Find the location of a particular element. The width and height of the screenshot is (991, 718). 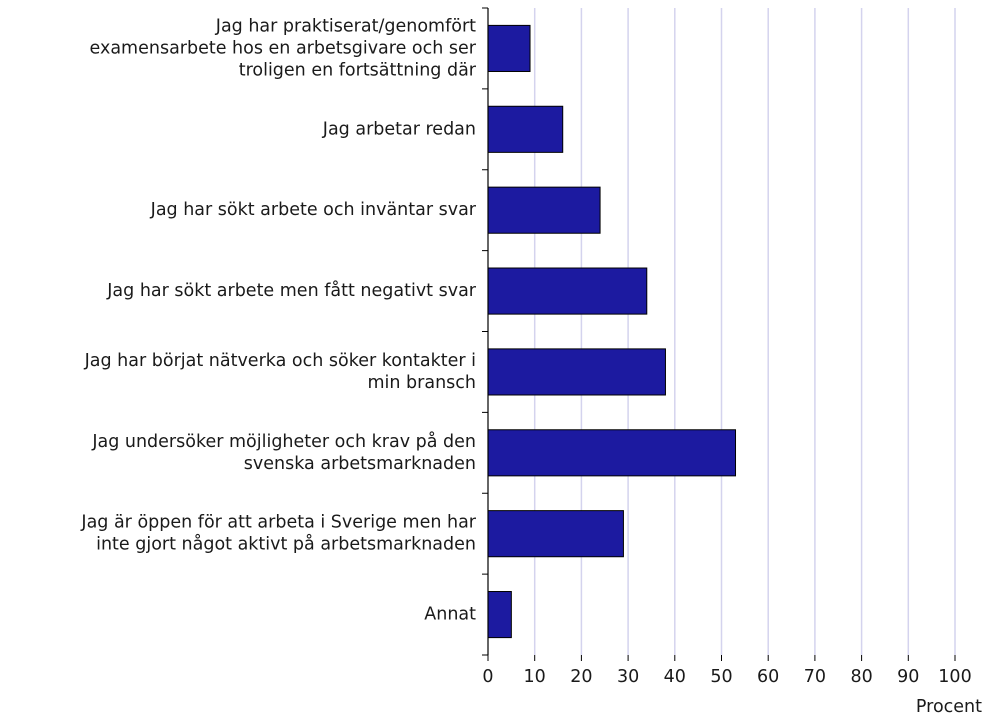

x-tick-label: 60 is located at coordinates (768, 677).